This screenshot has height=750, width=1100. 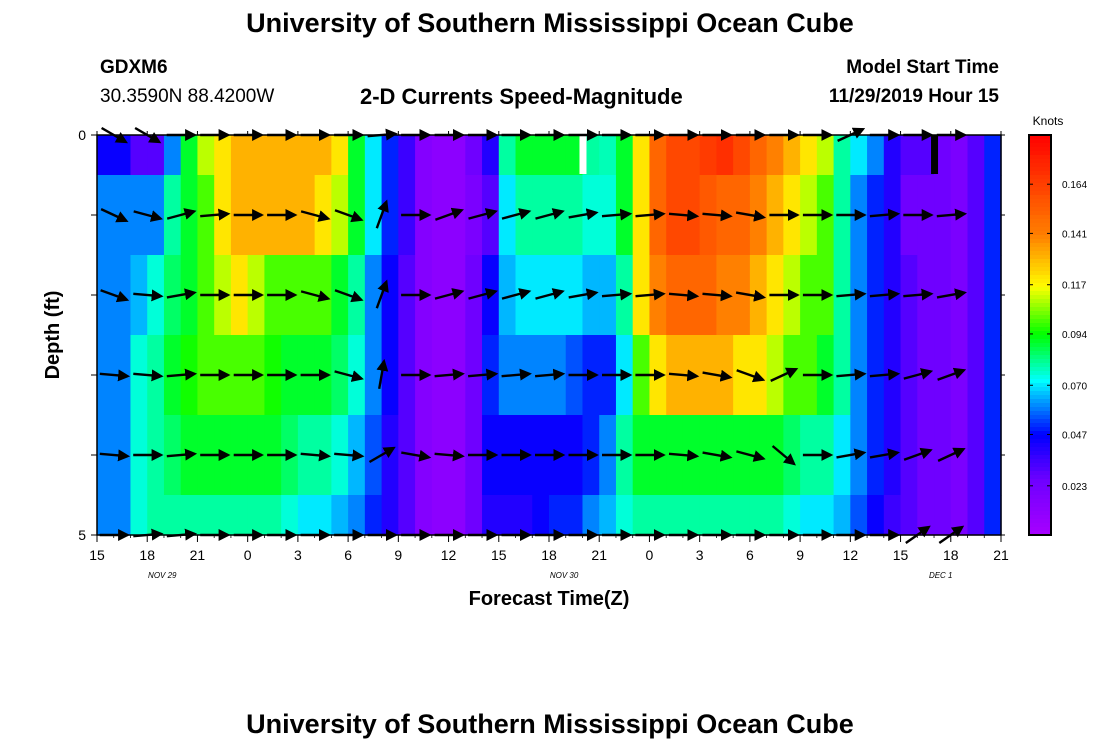 I want to click on data-markers, so click(x=759, y=154).